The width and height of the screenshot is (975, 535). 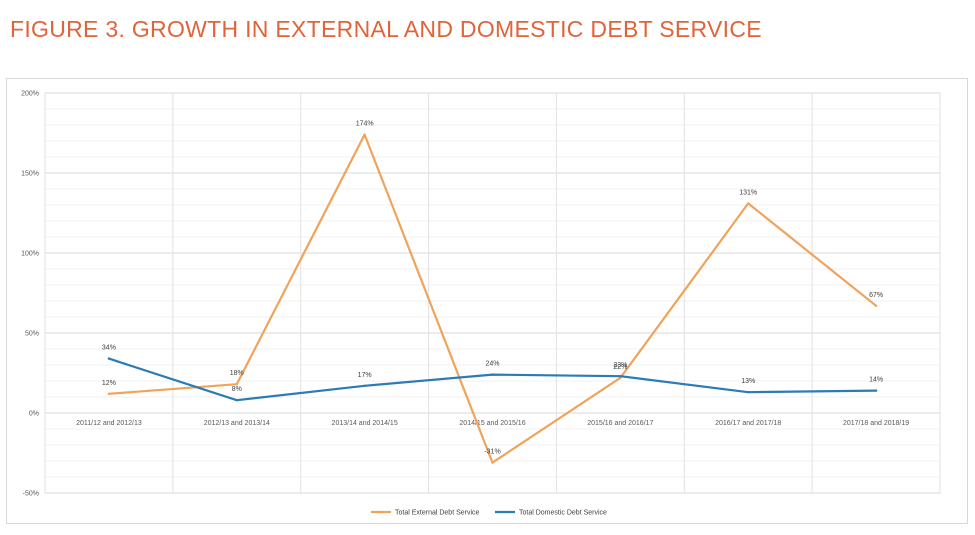 I want to click on data-label: 34%, so click(x=109, y=348).